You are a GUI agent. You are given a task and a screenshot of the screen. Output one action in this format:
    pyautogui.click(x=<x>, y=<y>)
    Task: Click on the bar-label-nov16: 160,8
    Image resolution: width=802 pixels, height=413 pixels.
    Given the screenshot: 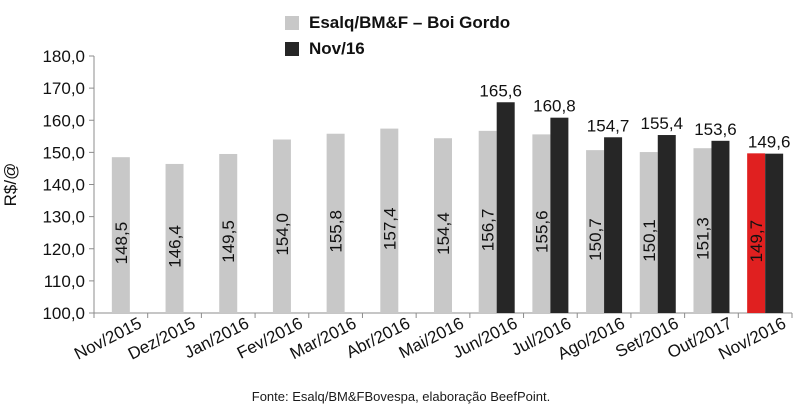 What is the action you would take?
    pyautogui.click(x=554, y=106)
    